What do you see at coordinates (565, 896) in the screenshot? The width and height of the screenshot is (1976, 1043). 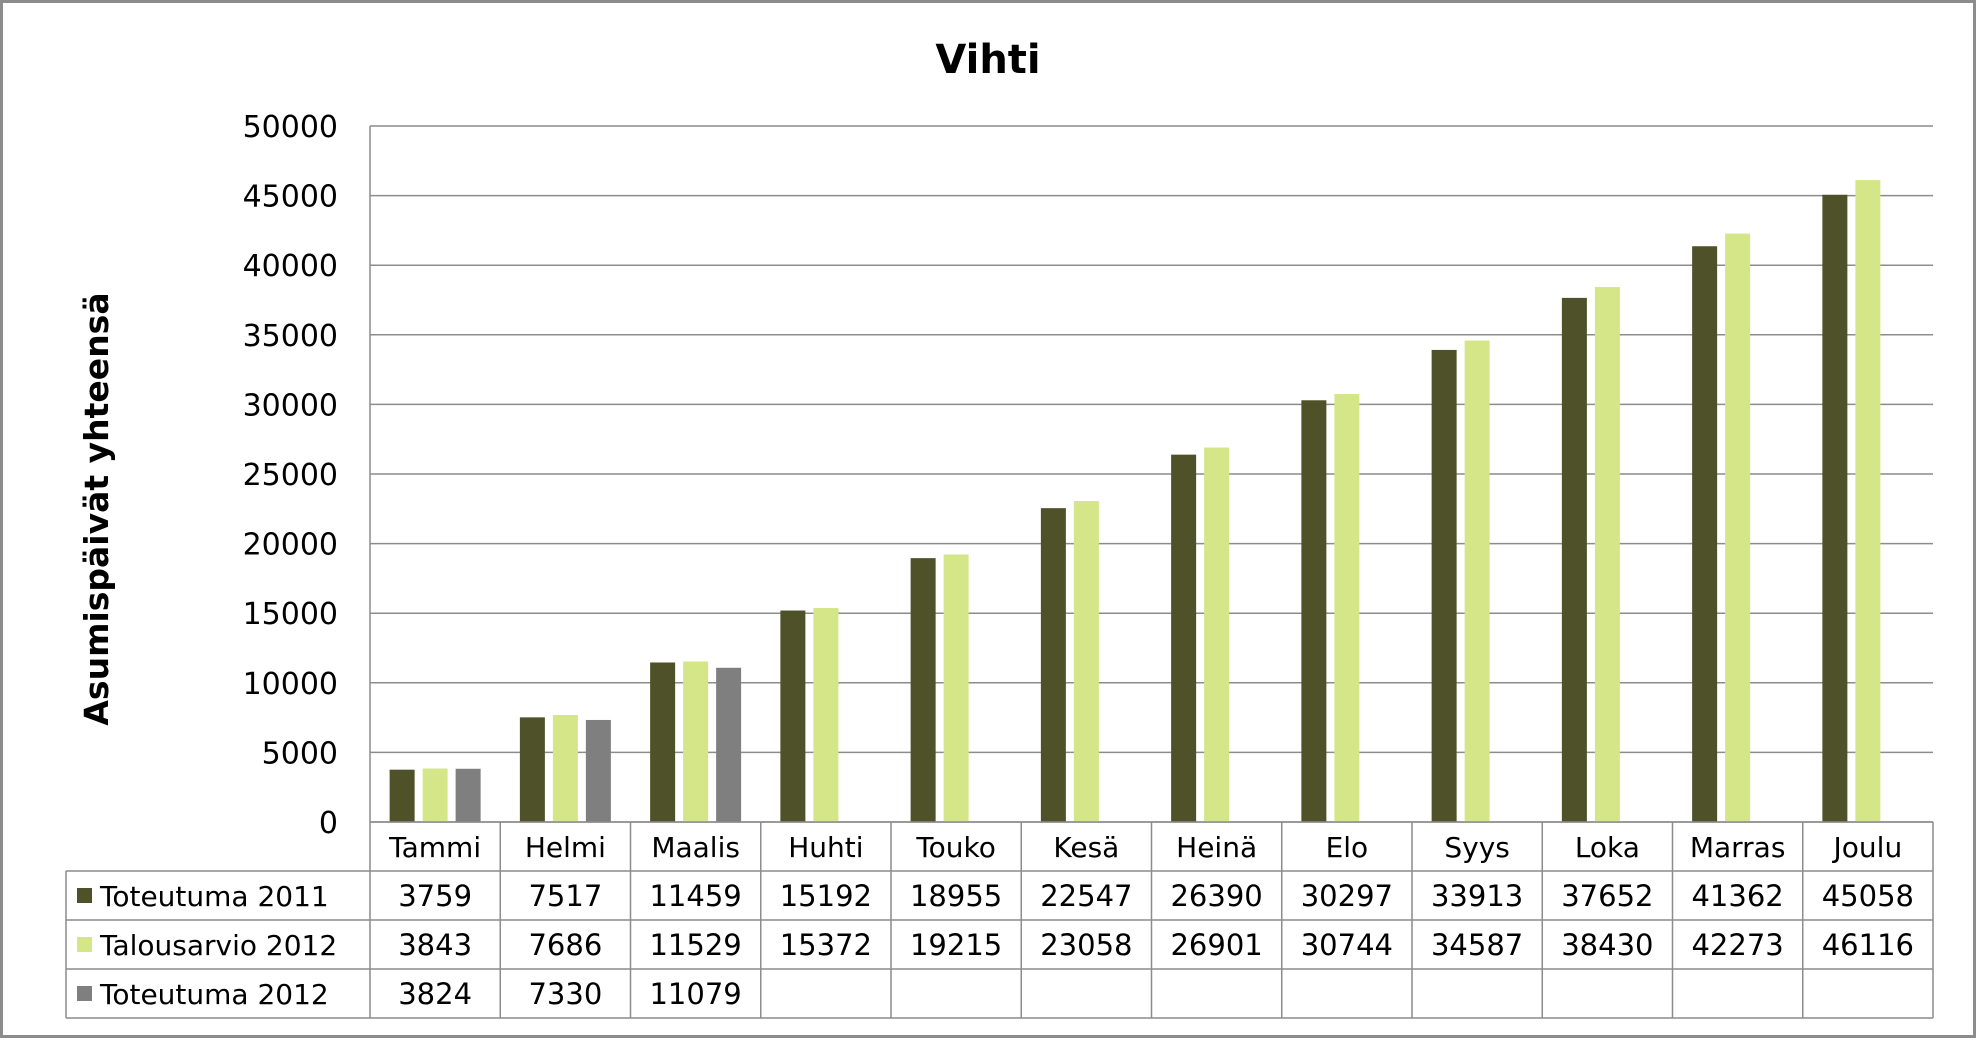 I see `data-label: 7517` at bounding box center [565, 896].